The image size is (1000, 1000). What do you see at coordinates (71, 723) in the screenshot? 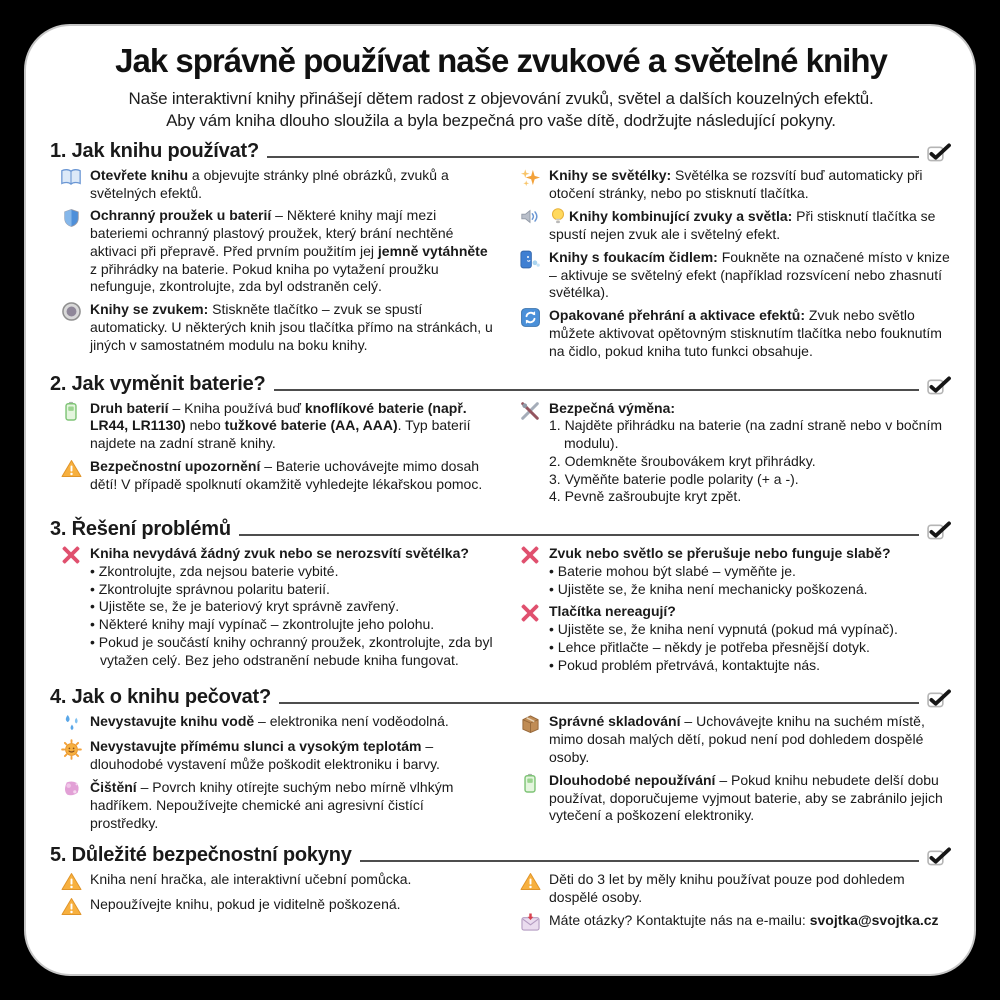
I see `water-drops-icon` at bounding box center [71, 723].